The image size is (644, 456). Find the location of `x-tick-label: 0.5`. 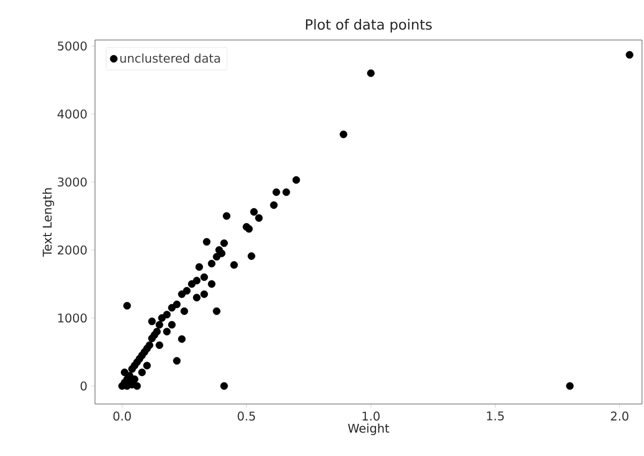

x-tick-label: 0.5 is located at coordinates (246, 416).